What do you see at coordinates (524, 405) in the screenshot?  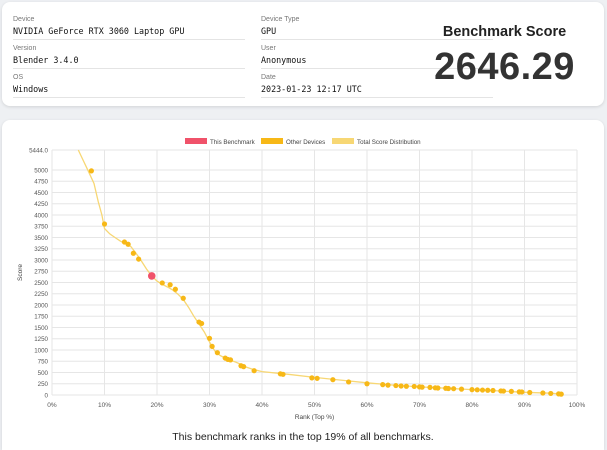 I see `x-tick-label: 90%` at bounding box center [524, 405].